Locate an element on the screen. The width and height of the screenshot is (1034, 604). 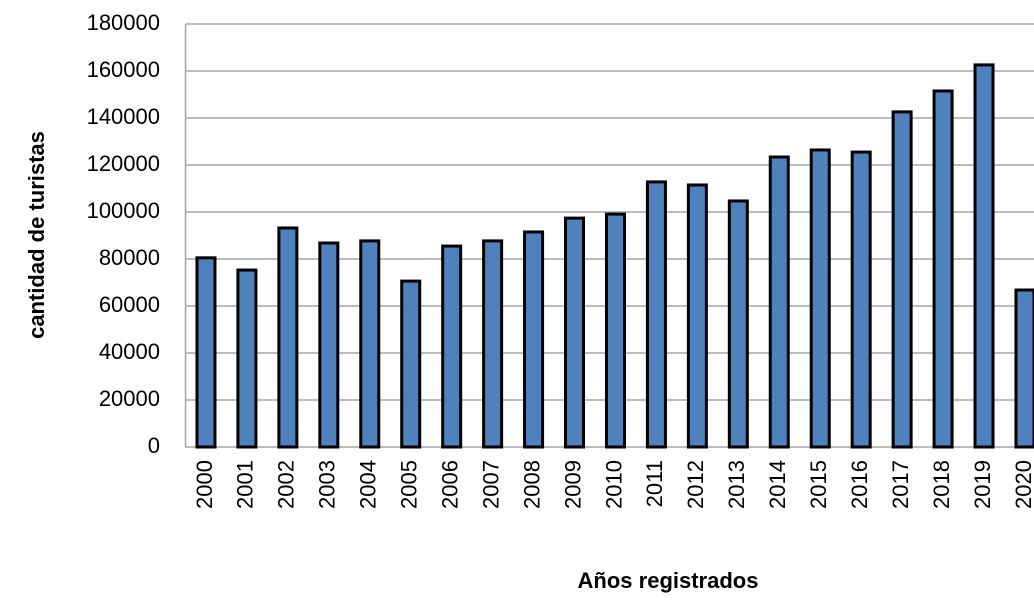
x-tick-label: 2003 is located at coordinates (327, 484).